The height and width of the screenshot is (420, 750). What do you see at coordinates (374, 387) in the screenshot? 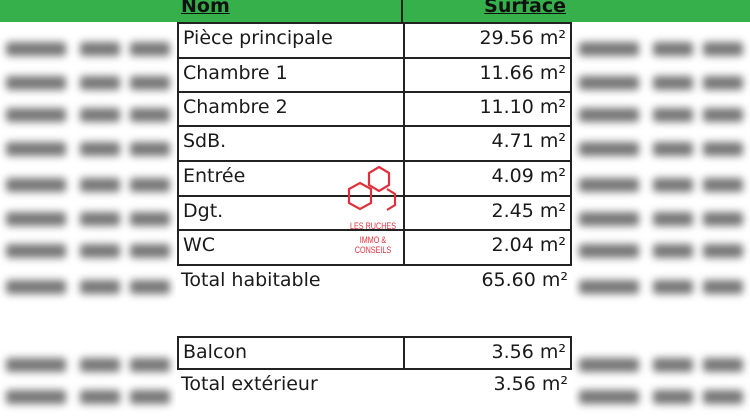
I see `total-exterieur-row: Total extérieur 3.56 m²` at bounding box center [374, 387].